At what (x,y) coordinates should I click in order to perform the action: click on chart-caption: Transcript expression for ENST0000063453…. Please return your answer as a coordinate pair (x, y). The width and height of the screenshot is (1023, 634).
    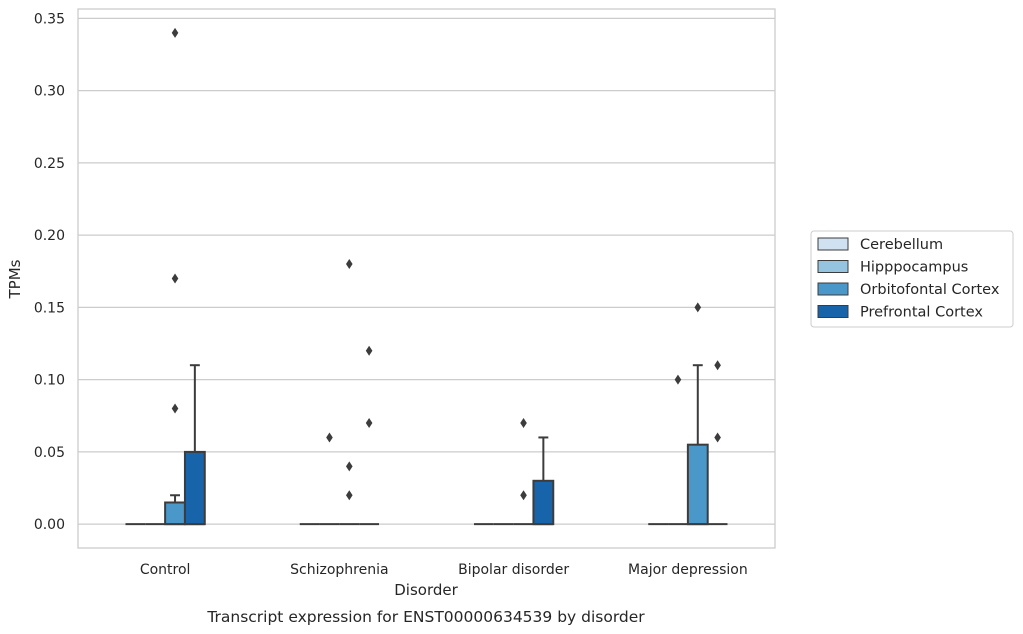
    Looking at the image, I should click on (425, 617).